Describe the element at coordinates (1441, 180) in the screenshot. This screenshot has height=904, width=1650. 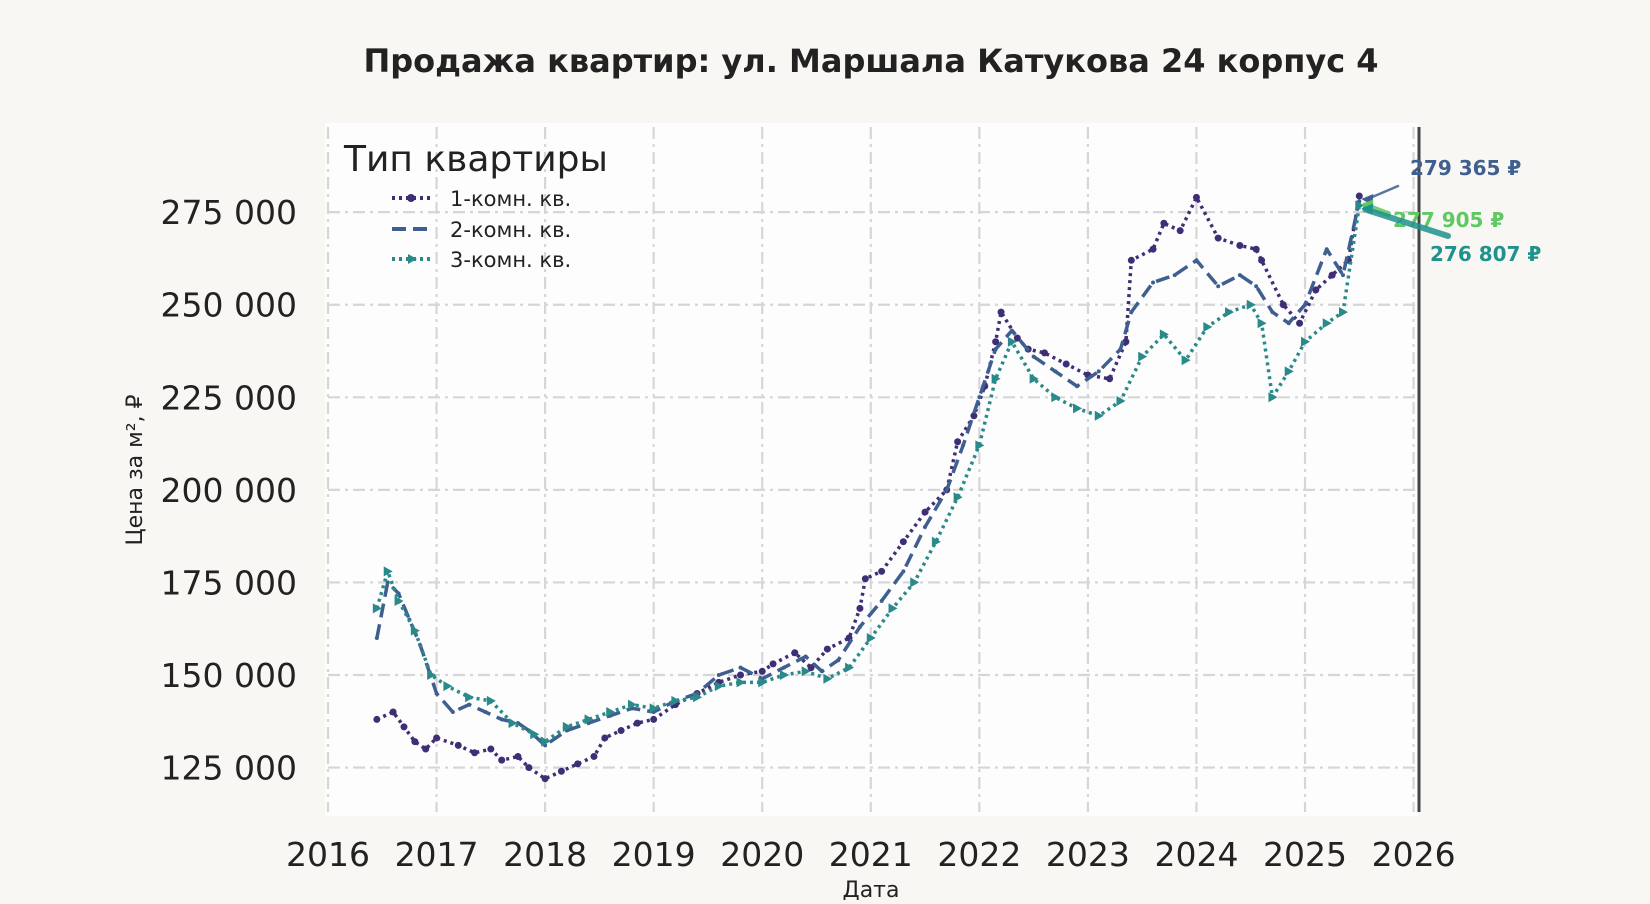
I see `annotation-1: 279 365 ₽` at that location.